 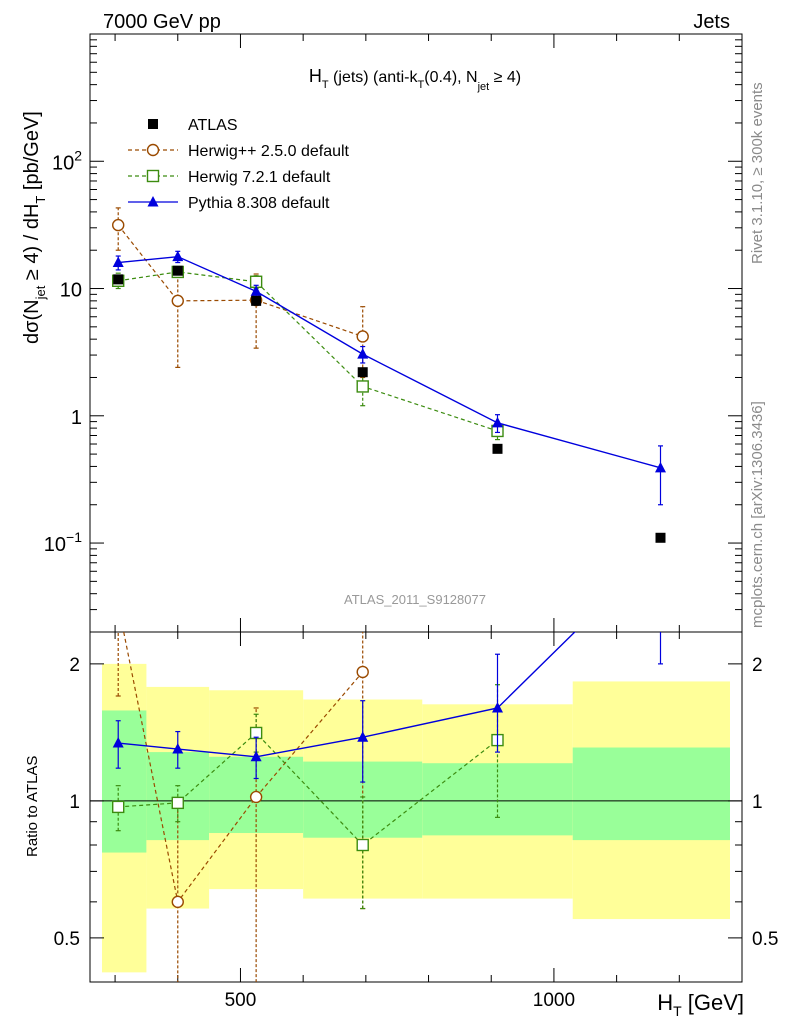 I want to click on ratio-line-pythia, so click(x=347, y=695).